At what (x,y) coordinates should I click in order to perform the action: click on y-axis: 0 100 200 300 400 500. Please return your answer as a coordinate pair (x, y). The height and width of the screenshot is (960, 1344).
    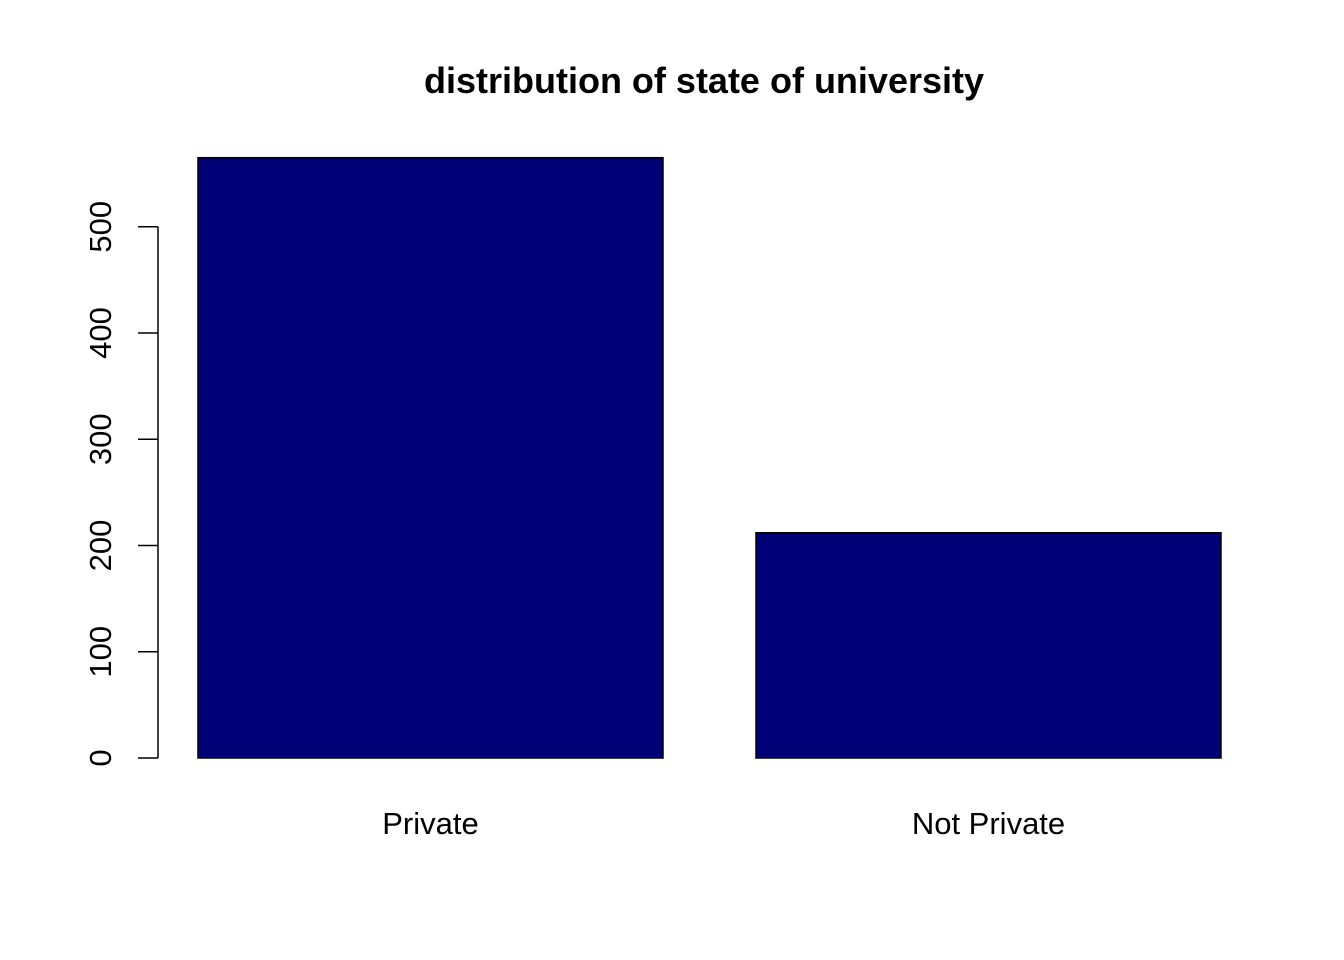
    Looking at the image, I should click on (121, 484).